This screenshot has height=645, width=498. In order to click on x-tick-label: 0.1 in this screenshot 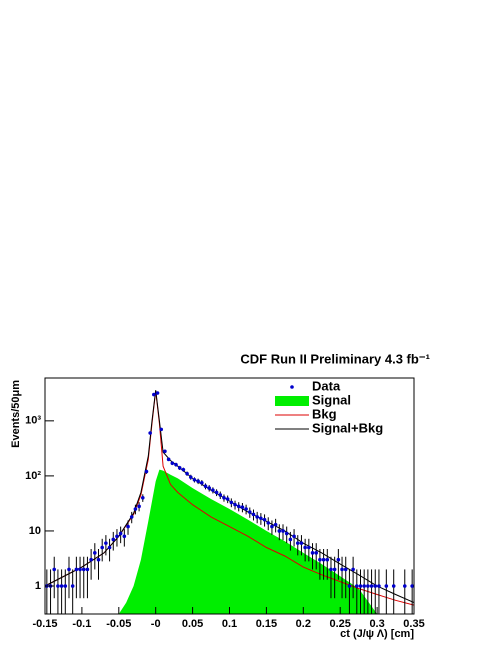, I will do `click(229, 624)`.